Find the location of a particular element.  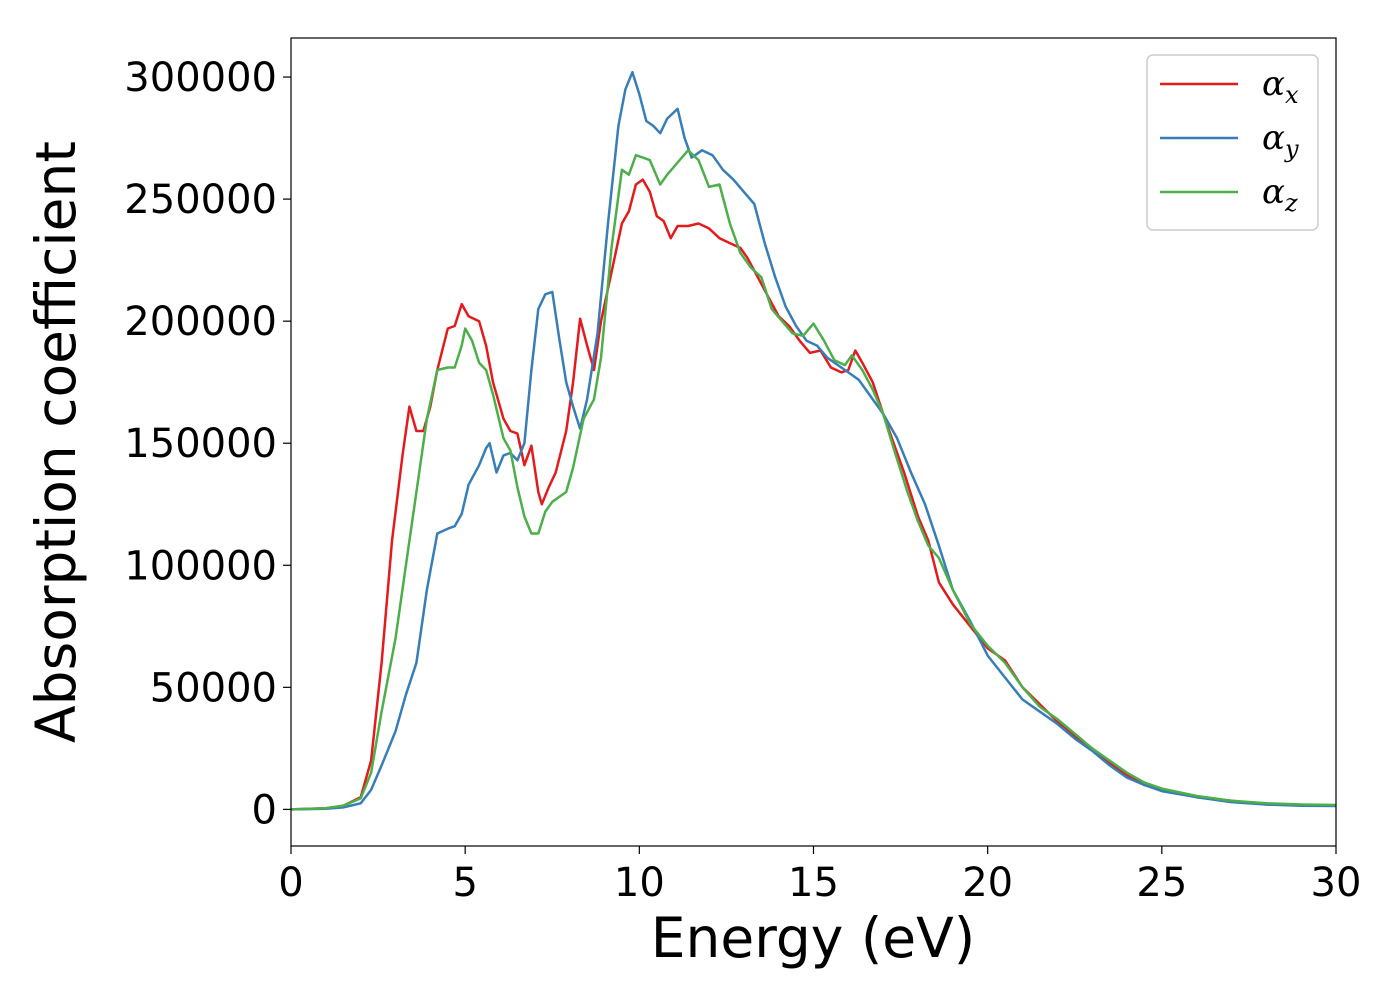

legend-label-z: αz is located at coordinates (1280, 194).